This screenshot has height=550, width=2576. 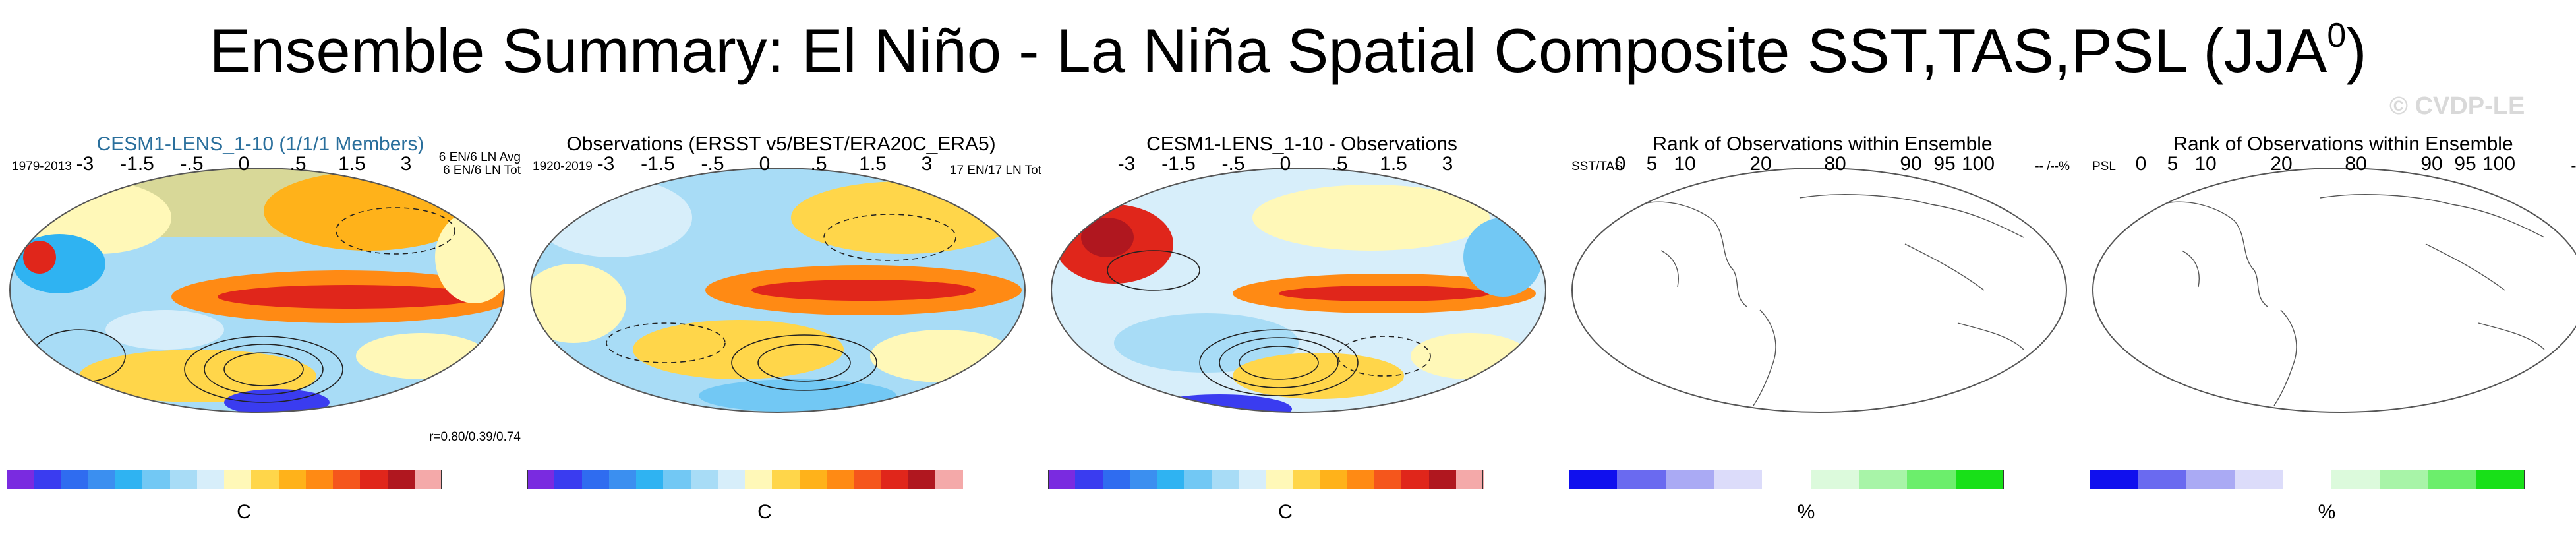 I want to click on count-label-avg: 6 EN/6 LN Avg, so click(x=480, y=157).